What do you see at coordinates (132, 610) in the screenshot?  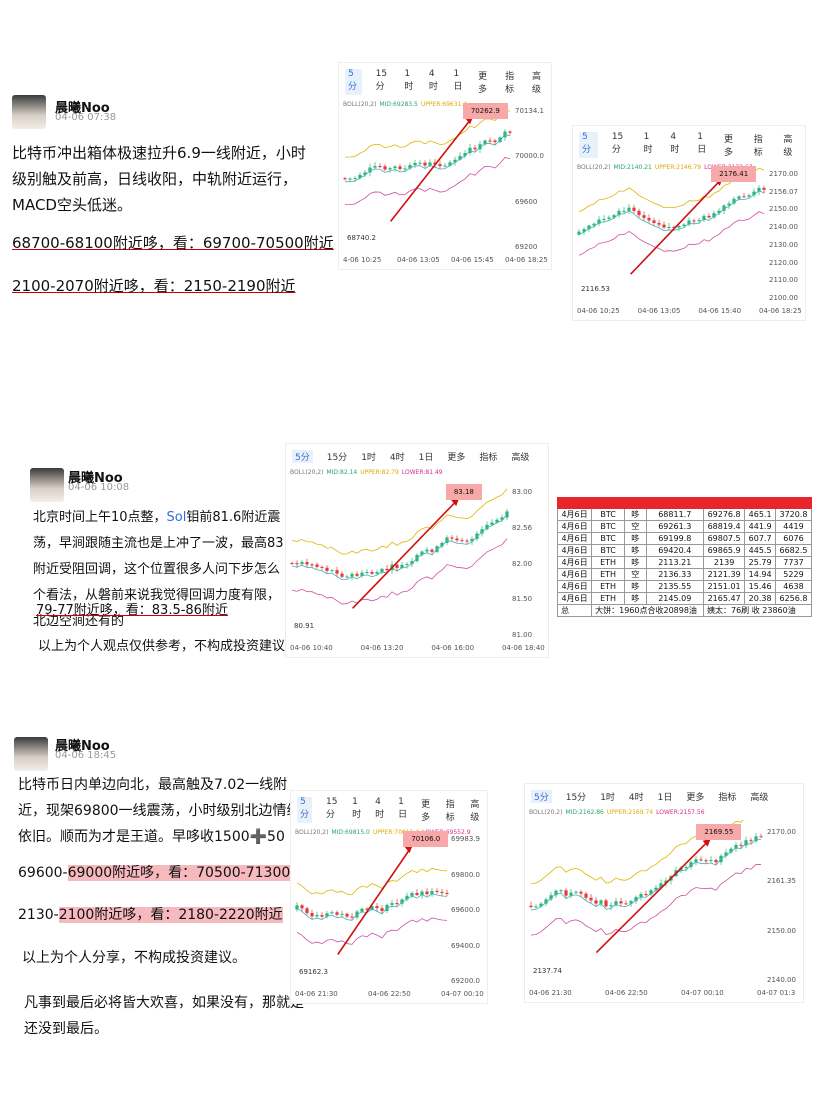 I see `line-text: 79-77附近哆，看：83.5-86附近` at bounding box center [132, 610].